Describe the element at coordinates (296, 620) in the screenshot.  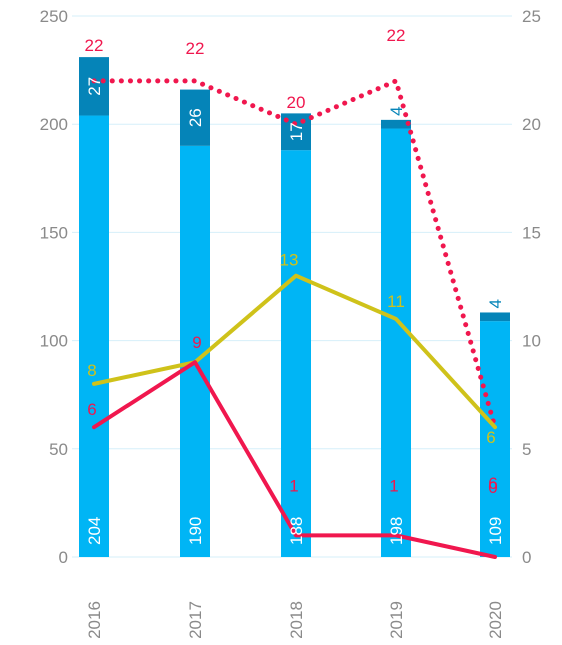
I see `x-tick-label: 2018` at that location.